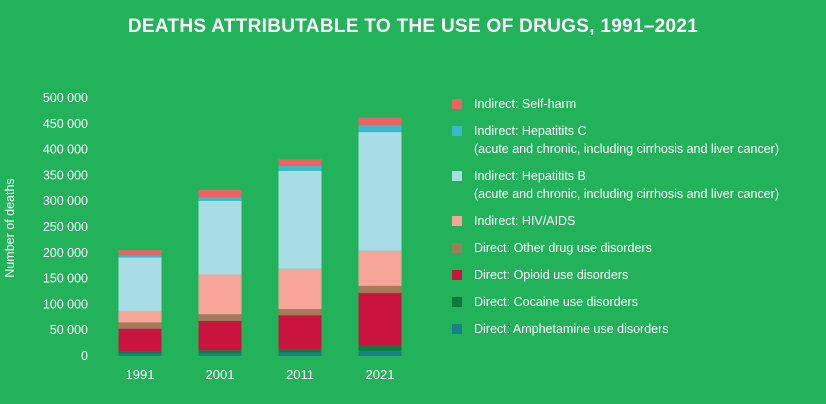  Describe the element at coordinates (563, 248) in the screenshot. I see `legend-label: Direct: Other drug use disorders` at that location.